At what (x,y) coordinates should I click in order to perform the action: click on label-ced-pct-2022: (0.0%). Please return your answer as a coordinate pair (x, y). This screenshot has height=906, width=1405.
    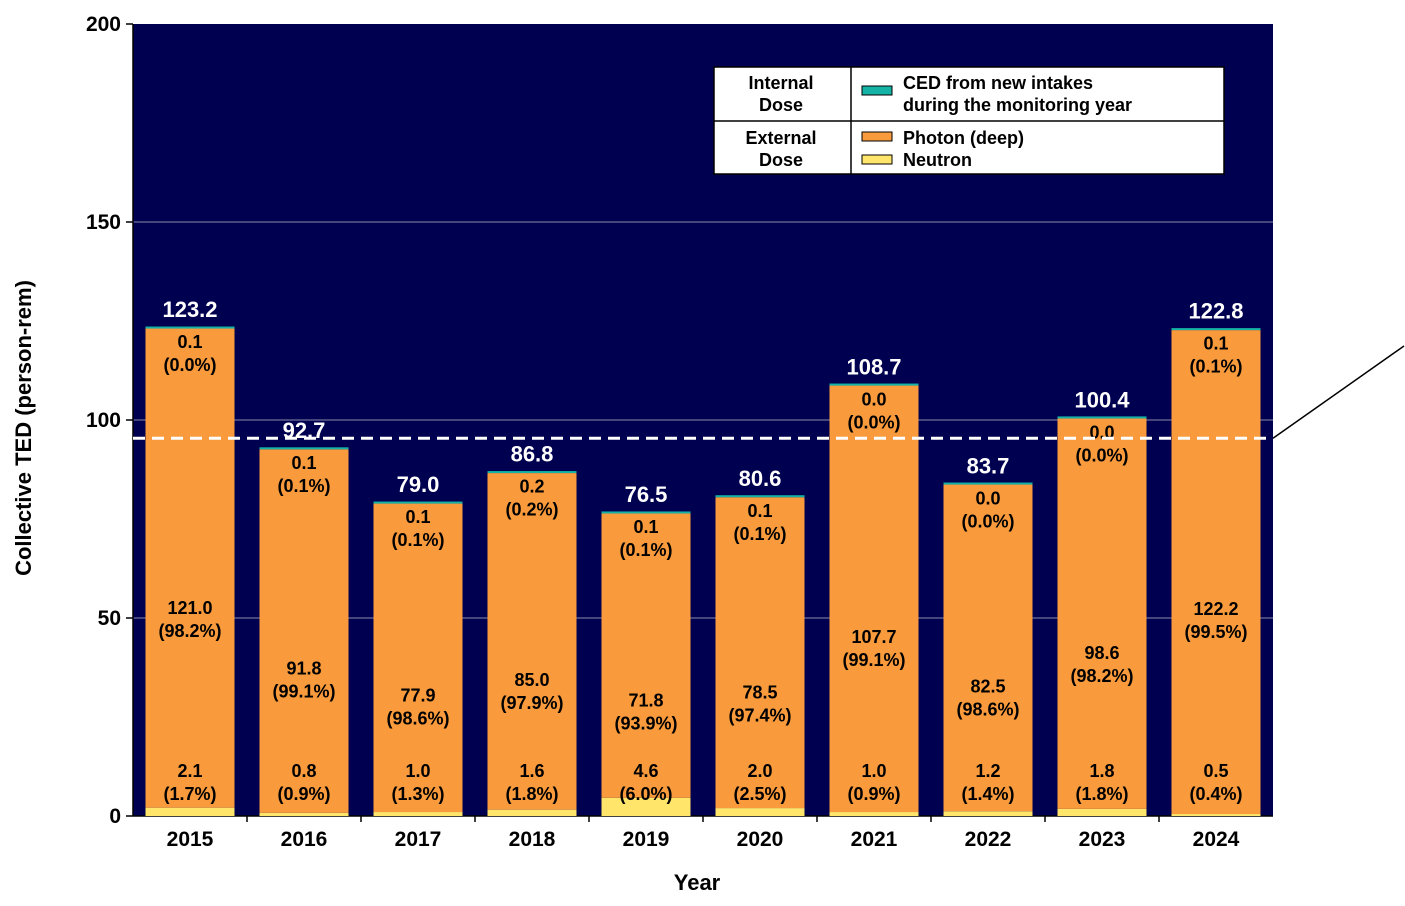
    Looking at the image, I should click on (987, 522).